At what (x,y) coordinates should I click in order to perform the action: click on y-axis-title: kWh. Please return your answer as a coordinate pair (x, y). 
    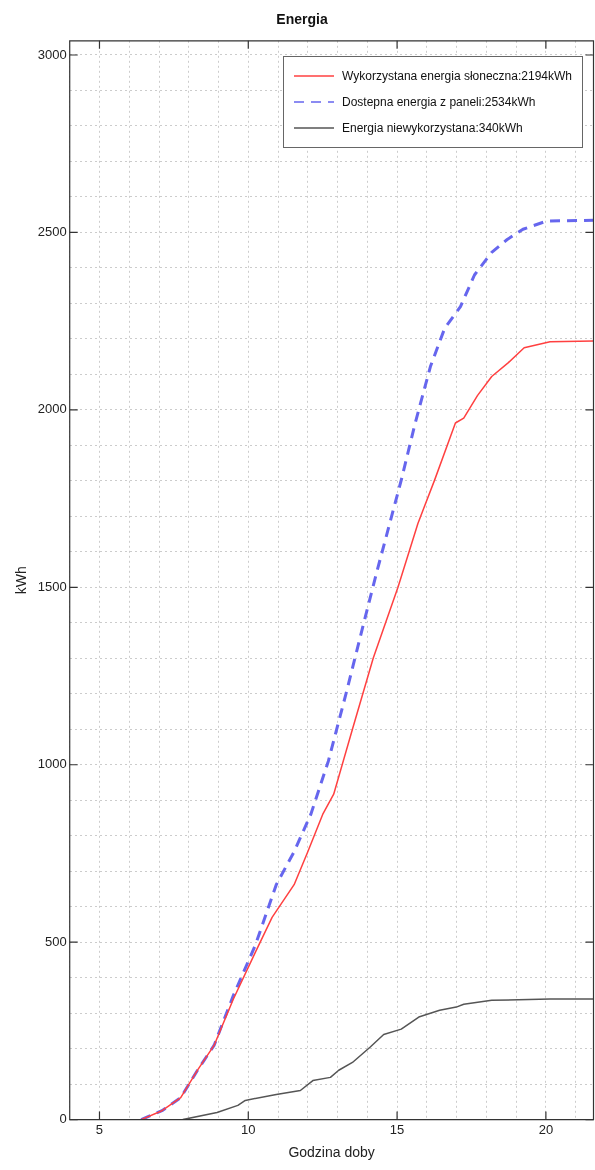
    Looking at the image, I should click on (21, 580).